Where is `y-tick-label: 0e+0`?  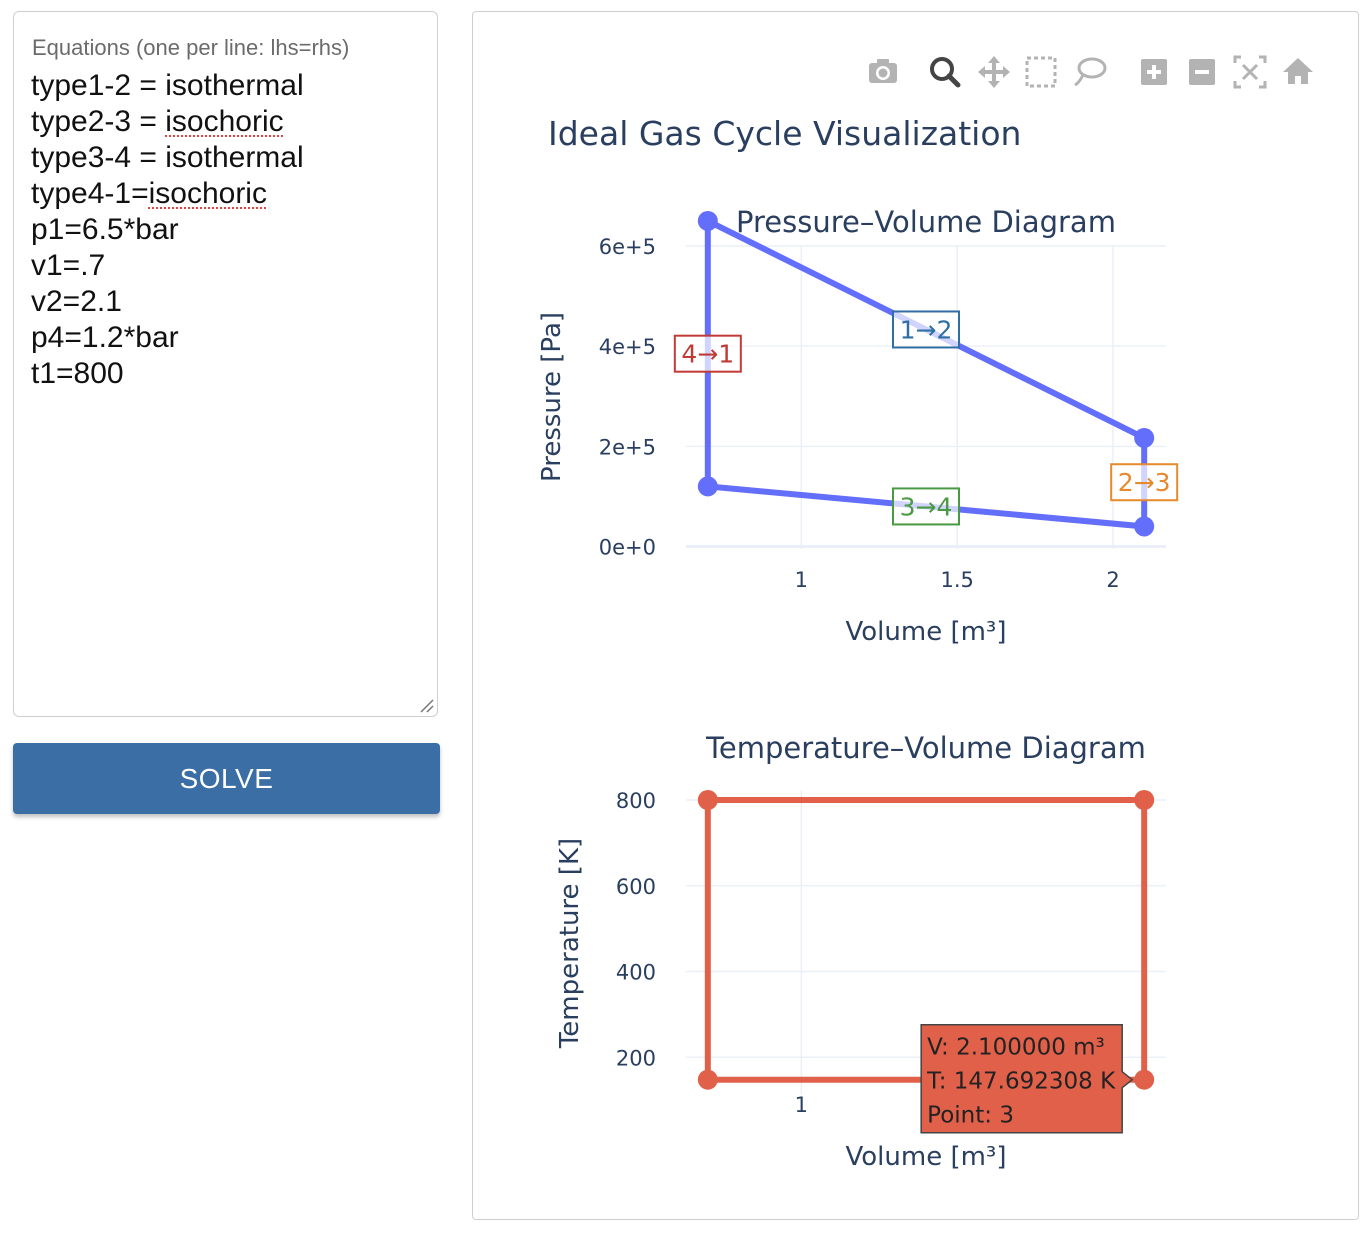
y-tick-label: 0e+0 is located at coordinates (627, 547).